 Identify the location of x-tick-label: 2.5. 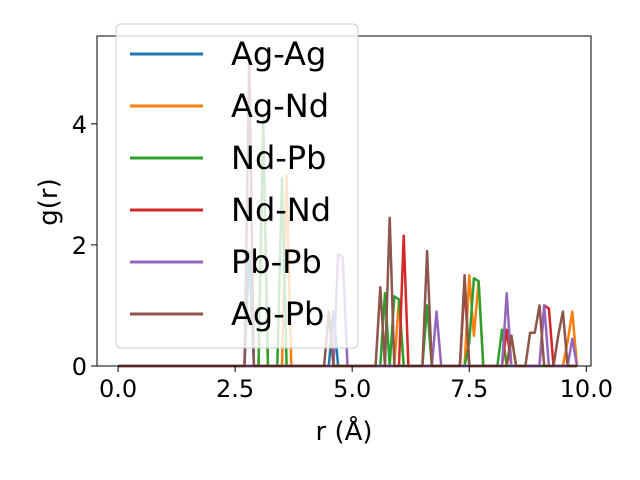
(235, 389).